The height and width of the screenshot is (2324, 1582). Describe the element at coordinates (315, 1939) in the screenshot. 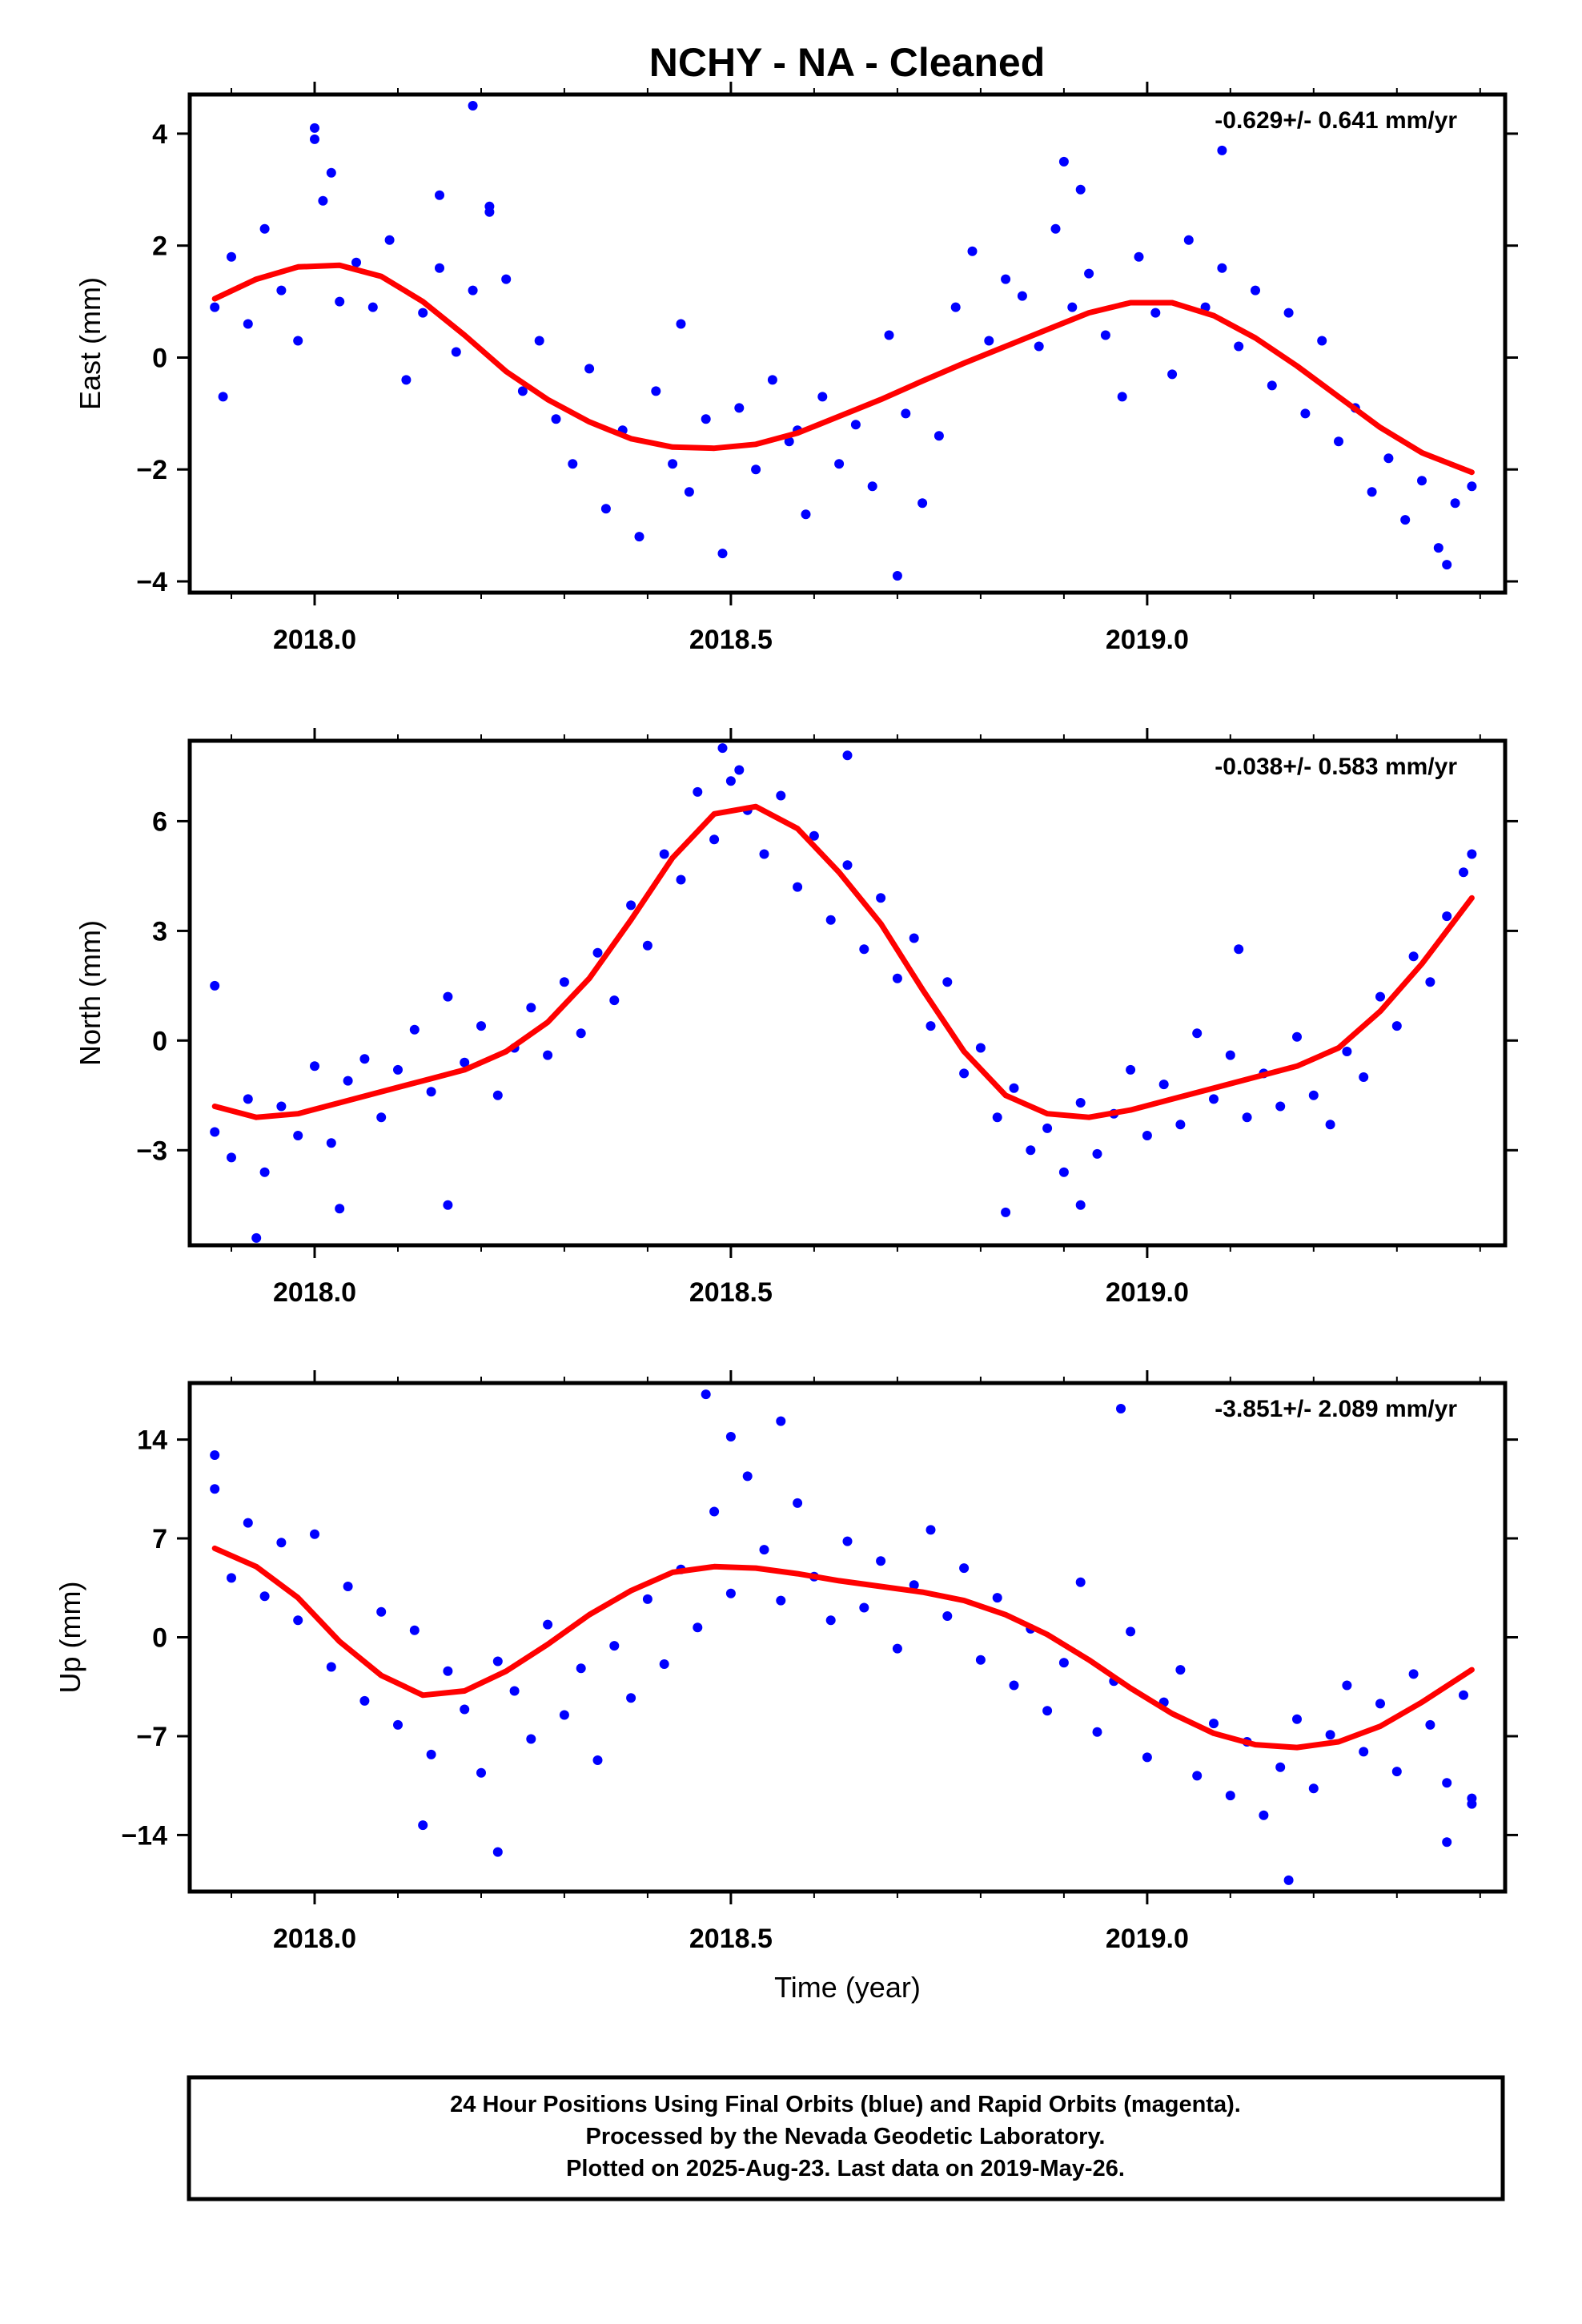

I see `up-x-tick-label: 2018.0` at that location.